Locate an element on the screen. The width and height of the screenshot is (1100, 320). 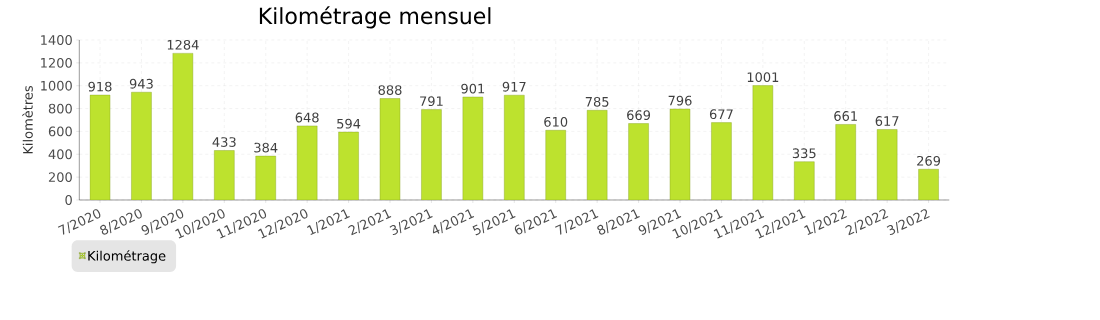
y-tick-label: 0 is located at coordinates (68, 200).